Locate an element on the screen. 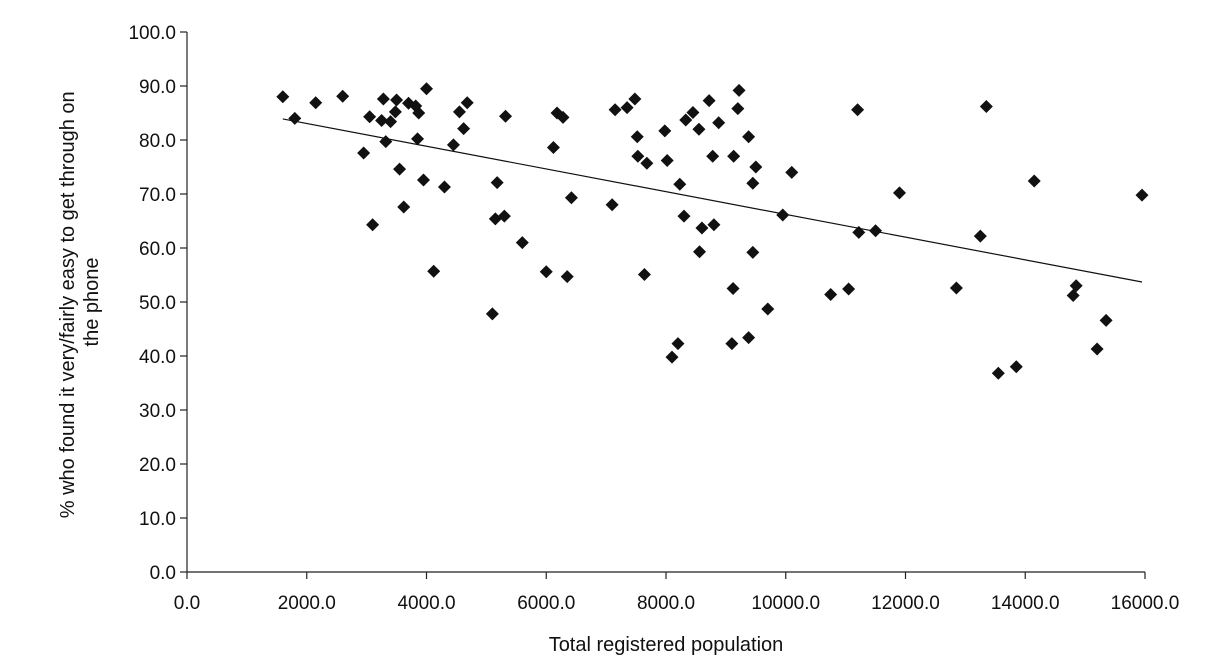 This screenshot has height=666, width=1221. y-axis-title-line-2: the phone is located at coordinates (92, 302).